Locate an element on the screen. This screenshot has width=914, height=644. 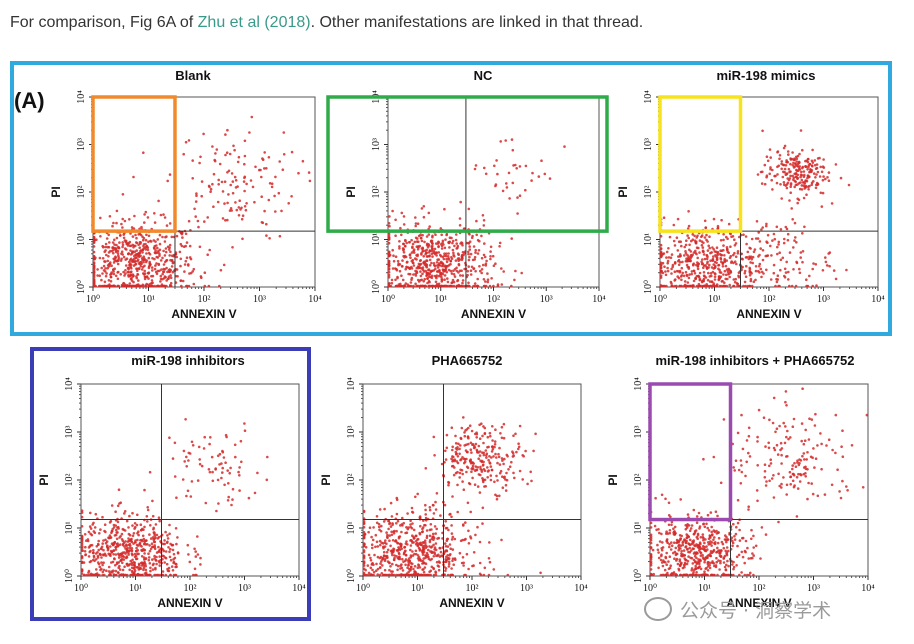
highlight-box-yellow is located at coordinates (700, 164).